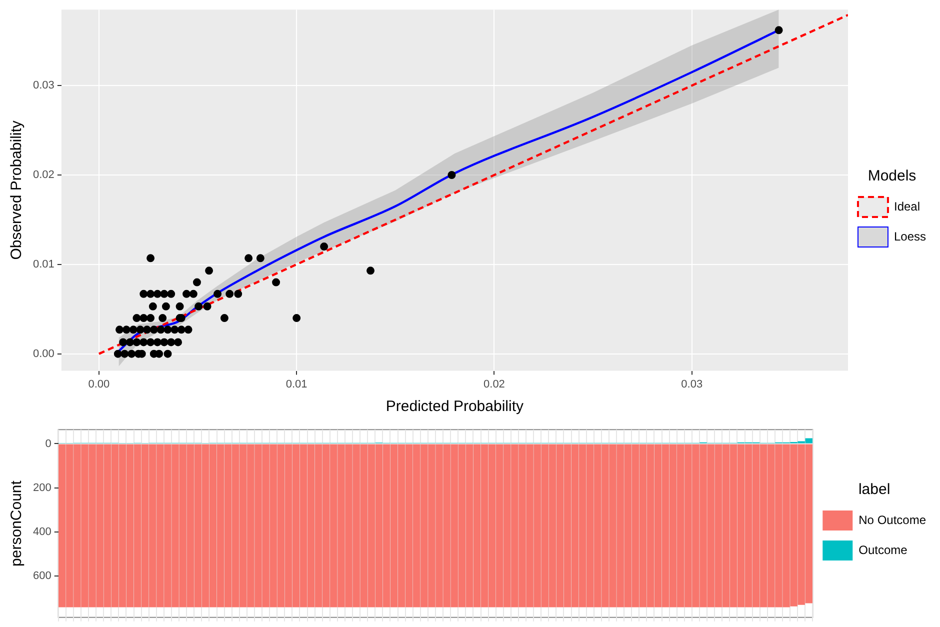 This screenshot has height=627, width=940. I want to click on y-tick-label: 0.02, so click(43, 175).